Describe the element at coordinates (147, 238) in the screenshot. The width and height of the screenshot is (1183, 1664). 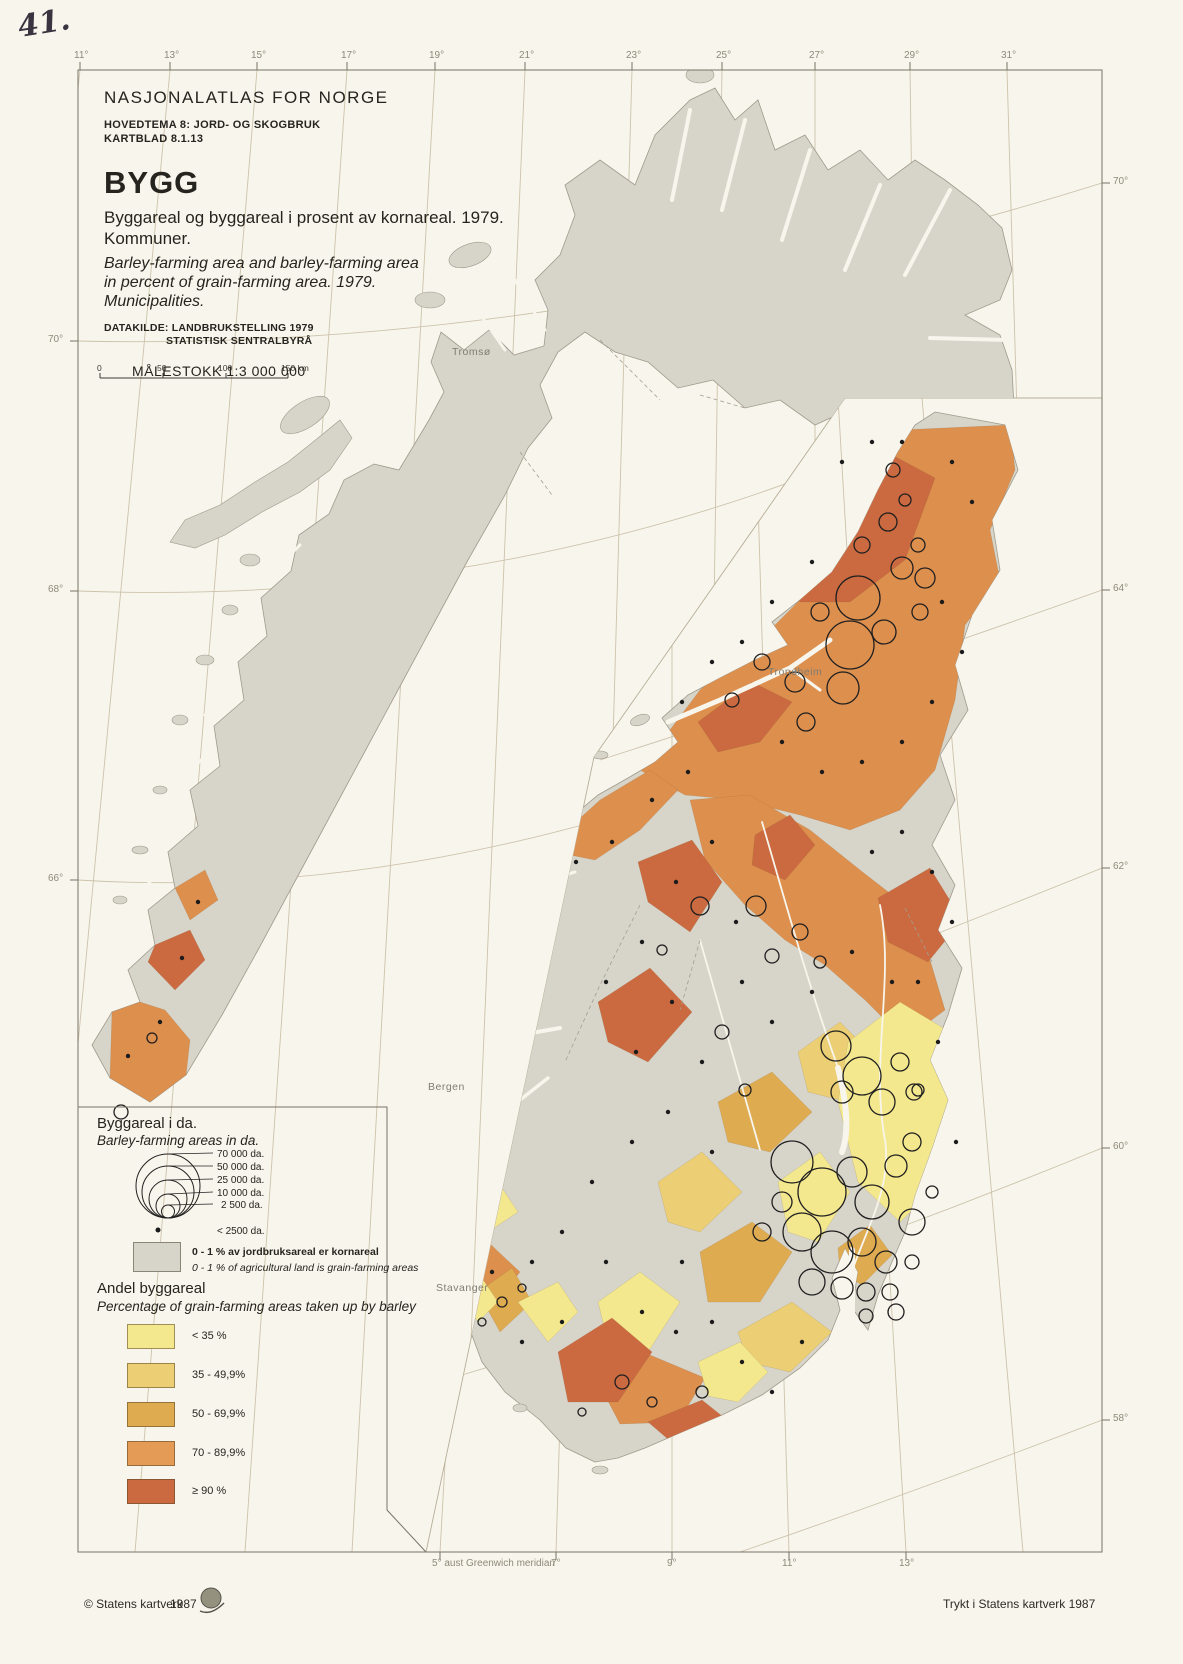
I see `subtitle-no: Kommuner.` at that location.